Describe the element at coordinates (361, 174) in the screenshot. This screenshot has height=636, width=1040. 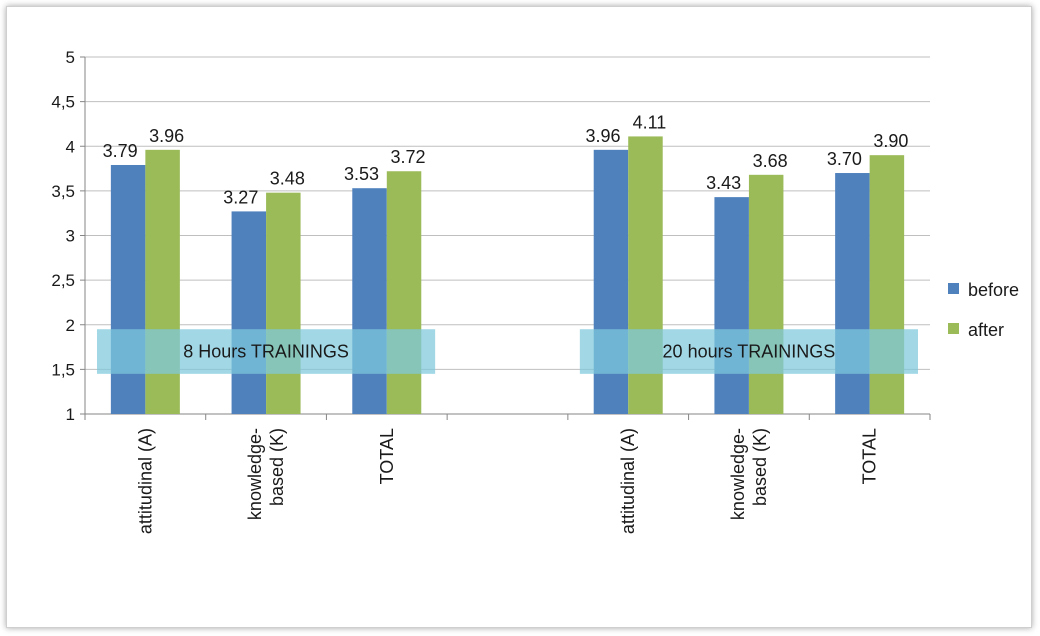
I see `data-label: 3.53` at that location.